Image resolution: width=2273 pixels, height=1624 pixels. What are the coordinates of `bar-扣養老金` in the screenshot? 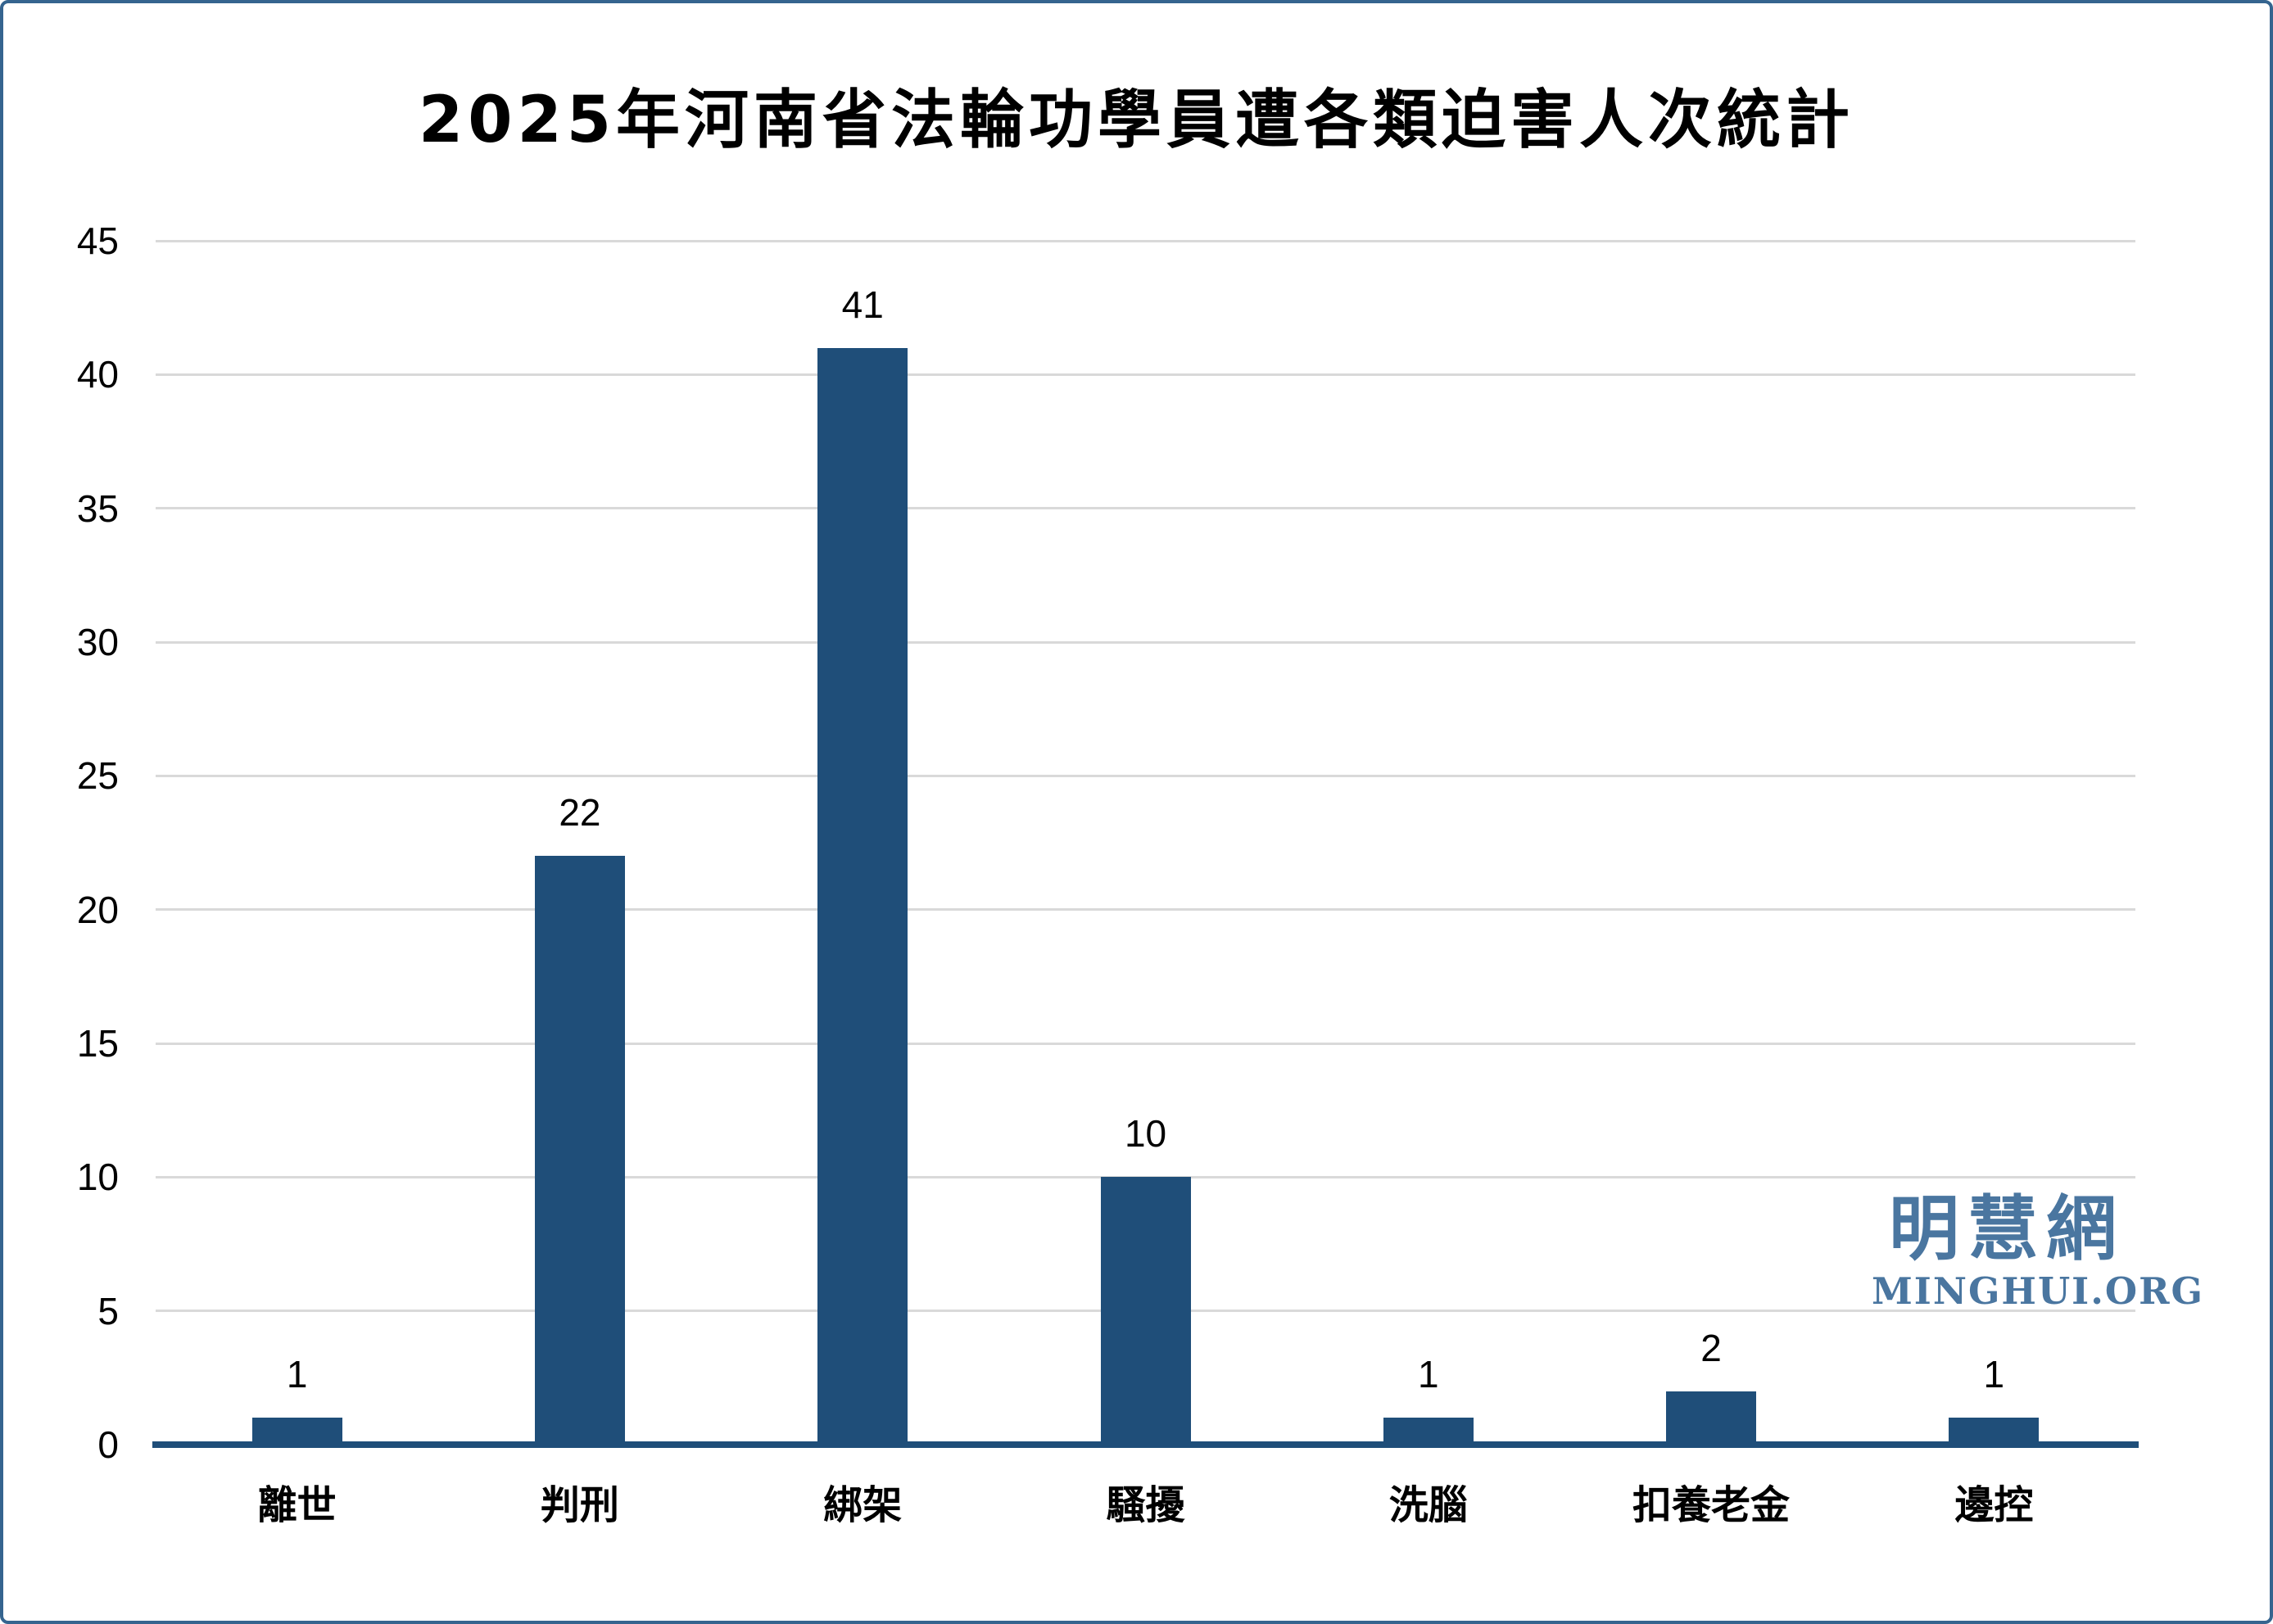 It's located at (1711, 1418).